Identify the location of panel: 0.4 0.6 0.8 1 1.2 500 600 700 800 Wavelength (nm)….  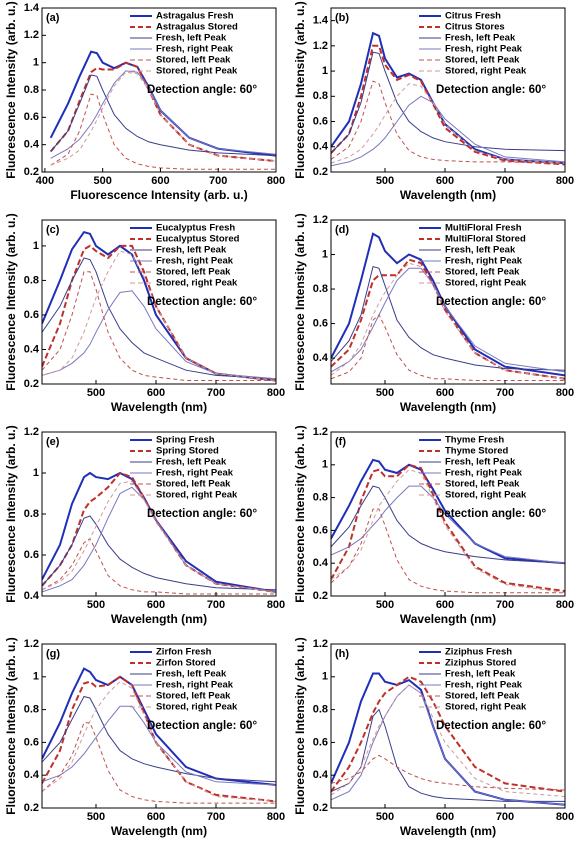
(144, 525).